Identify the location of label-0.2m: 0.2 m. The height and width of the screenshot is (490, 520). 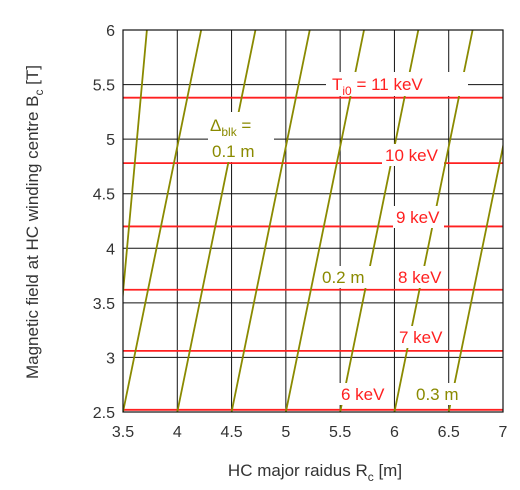
(343, 277).